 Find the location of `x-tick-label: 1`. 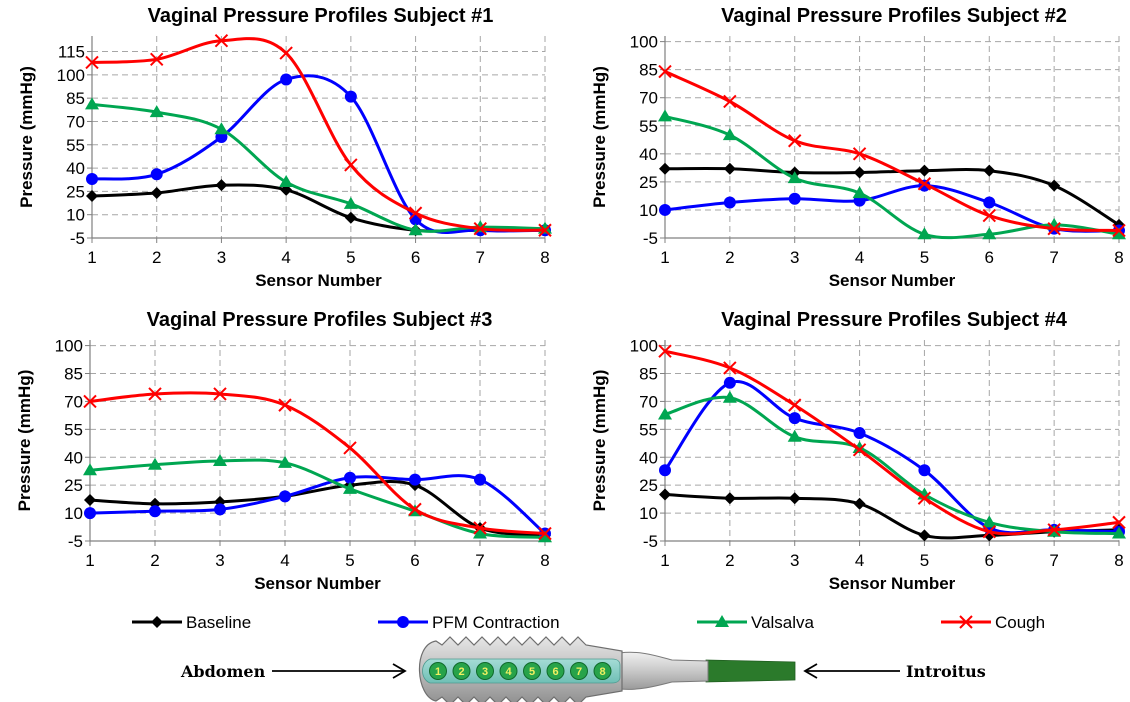

x-tick-label: 1 is located at coordinates (89, 560).